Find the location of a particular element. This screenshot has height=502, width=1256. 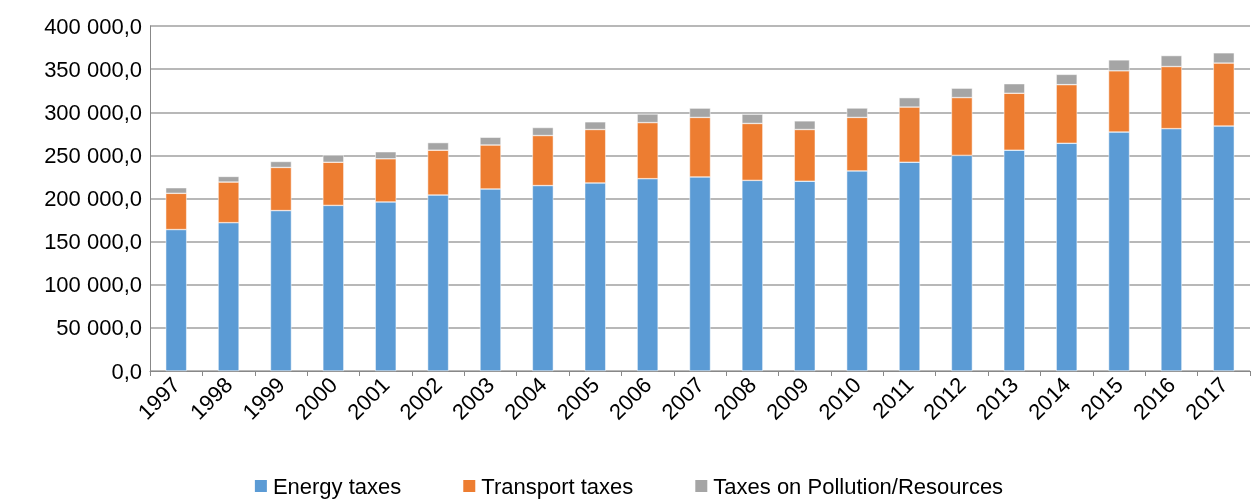

legend-label: Taxes on Pollution/Resources is located at coordinates (858, 486).